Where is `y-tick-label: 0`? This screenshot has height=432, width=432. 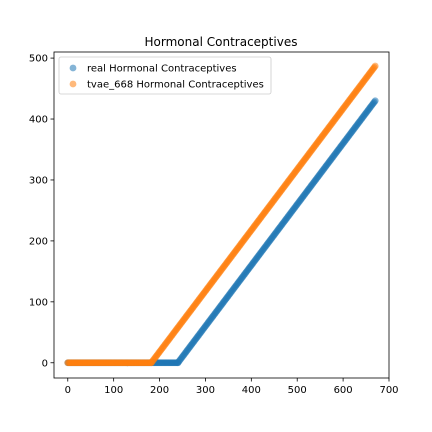
y-tick-label: 0 is located at coordinates (45, 363).